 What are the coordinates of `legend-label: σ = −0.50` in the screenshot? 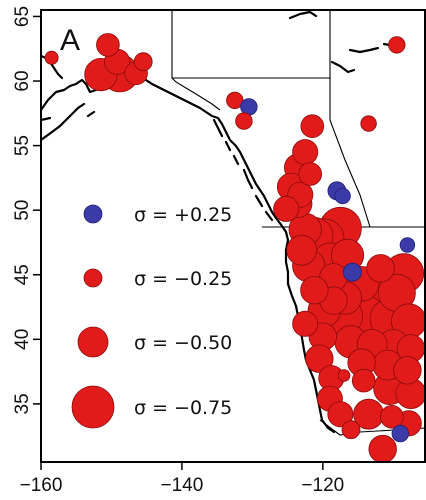 It's located at (183, 343).